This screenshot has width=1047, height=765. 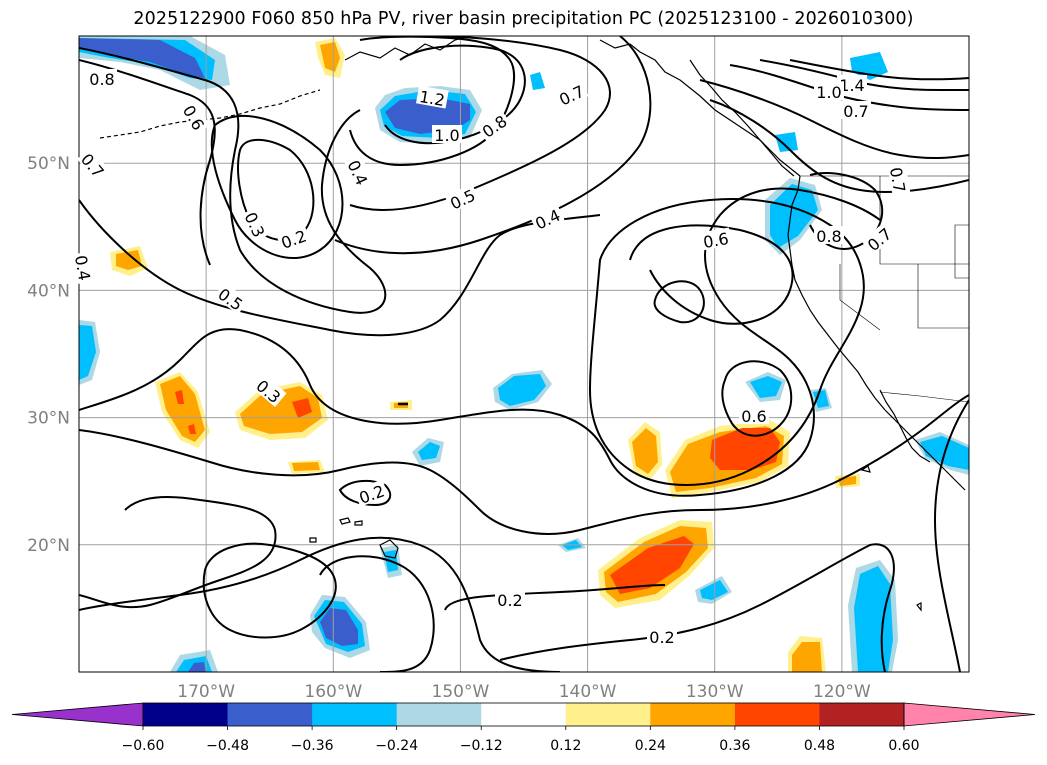 What do you see at coordinates (281, 410) in the screenshot?
I see `pos-shade-163w-core` at bounding box center [281, 410].